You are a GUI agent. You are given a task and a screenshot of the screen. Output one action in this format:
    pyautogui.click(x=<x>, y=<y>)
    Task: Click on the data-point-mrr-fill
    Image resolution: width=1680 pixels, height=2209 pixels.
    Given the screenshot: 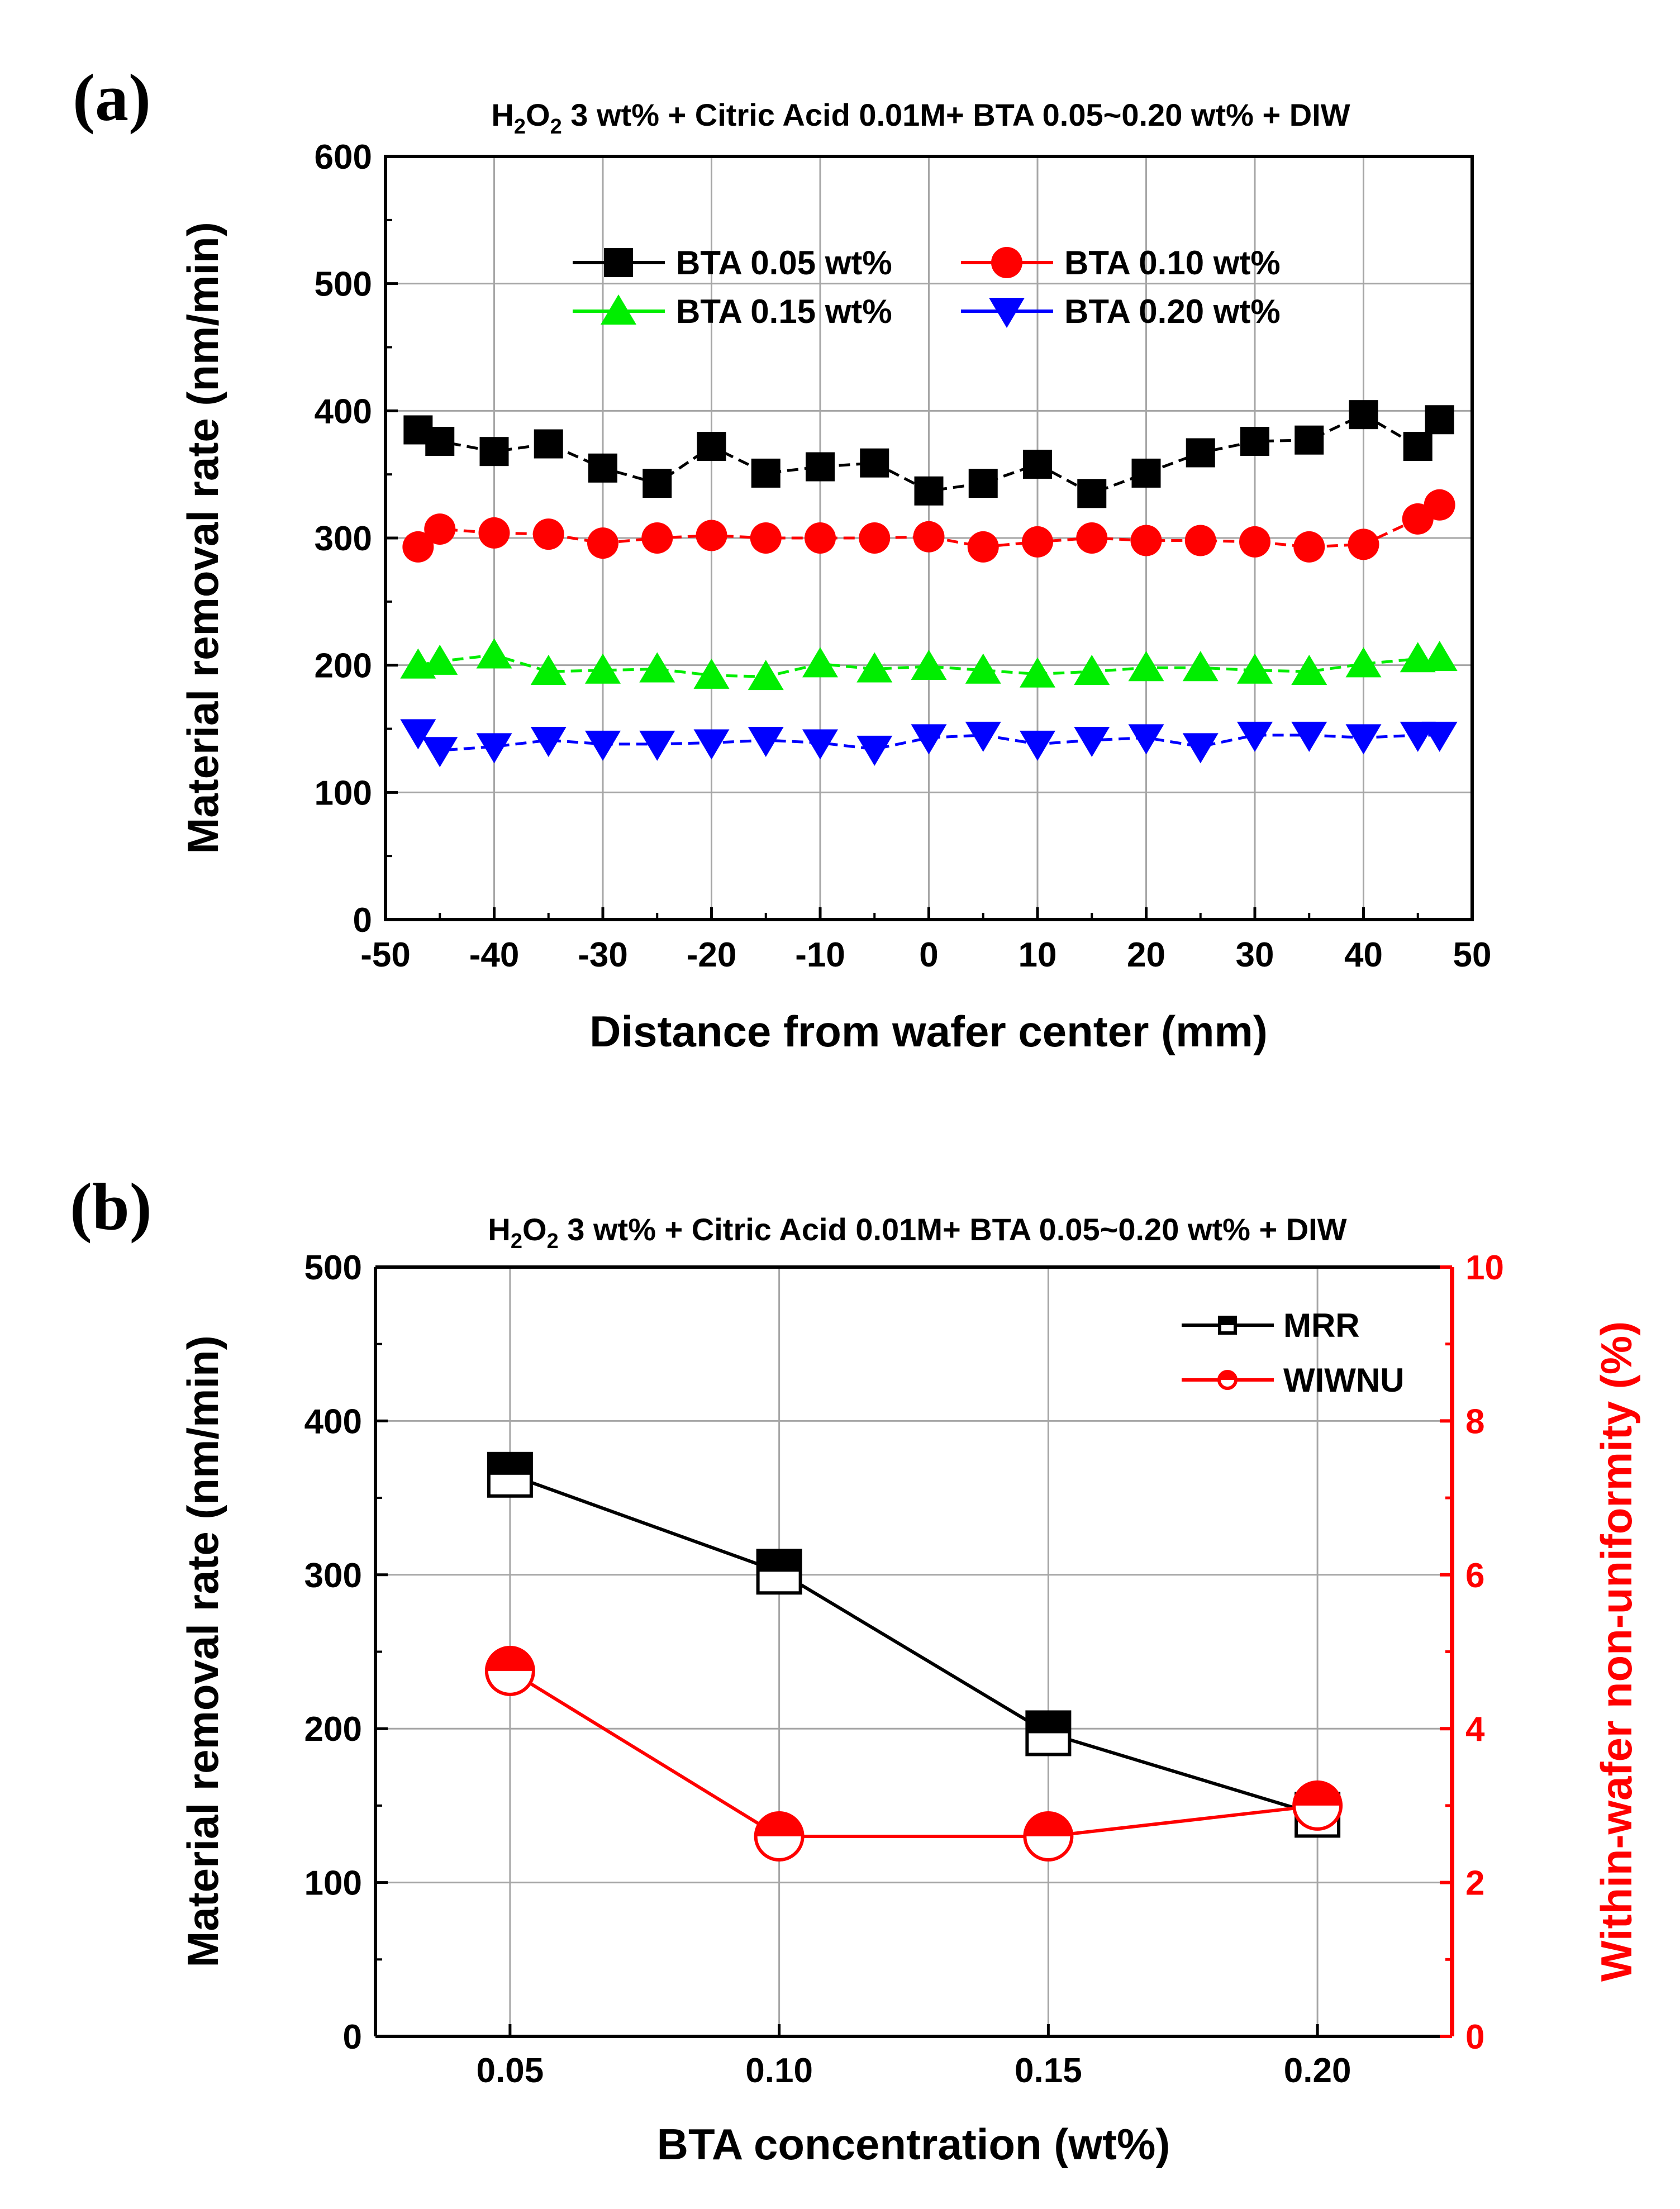 What is the action you would take?
    pyautogui.click(x=780, y=1561)
    